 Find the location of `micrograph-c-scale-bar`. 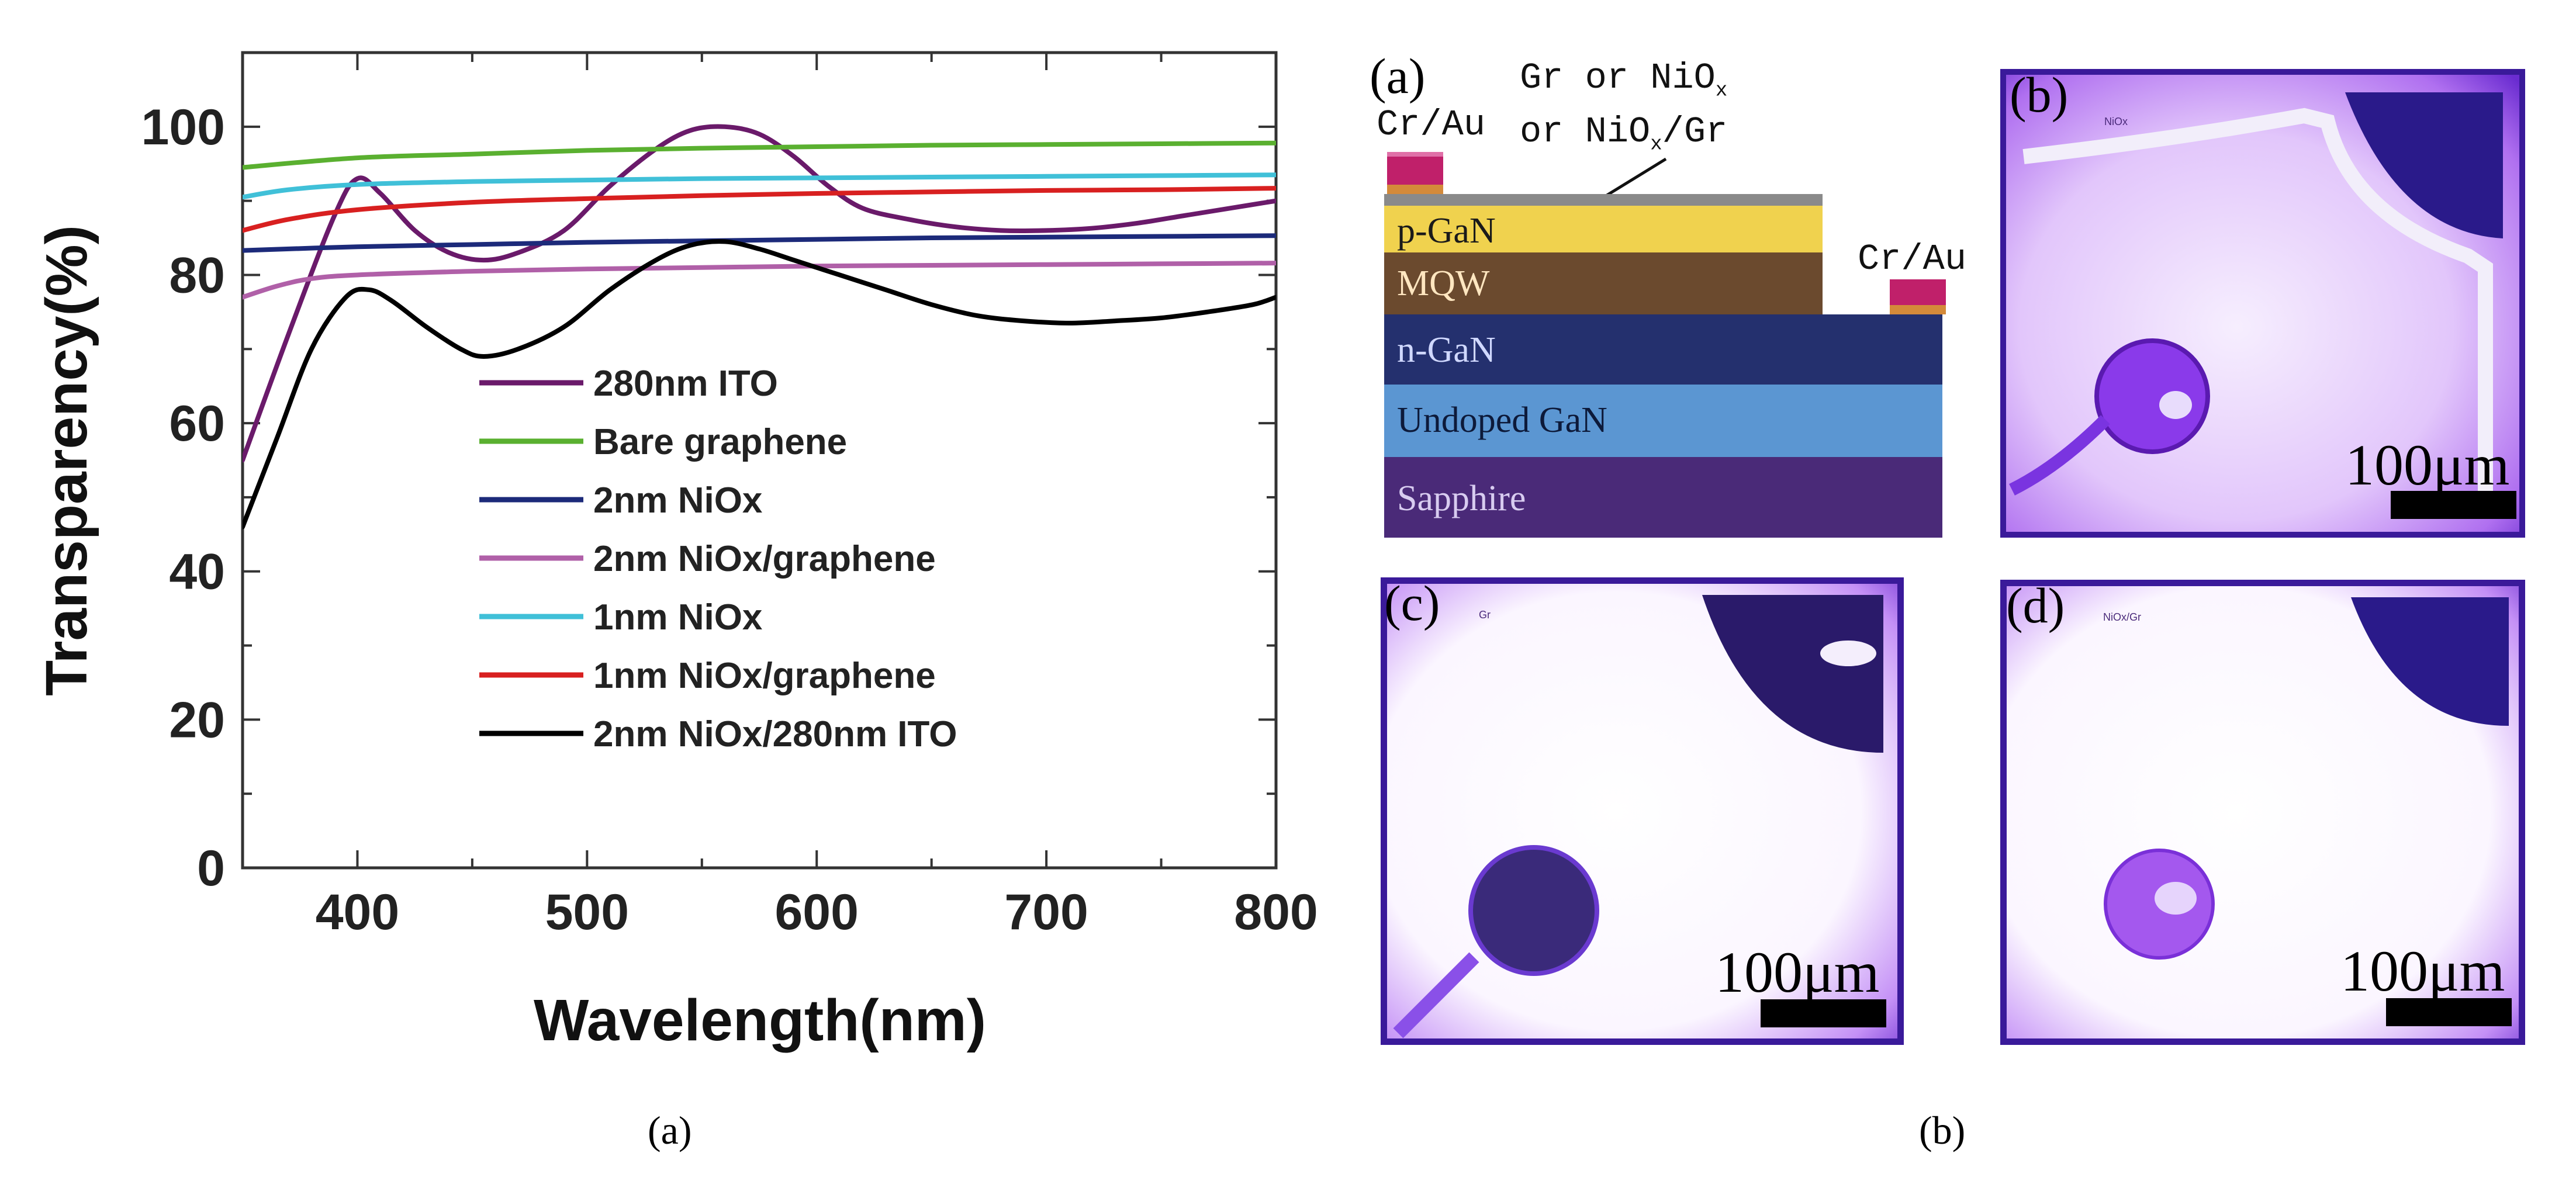

micrograph-c-scale-bar is located at coordinates (1823, 1013).